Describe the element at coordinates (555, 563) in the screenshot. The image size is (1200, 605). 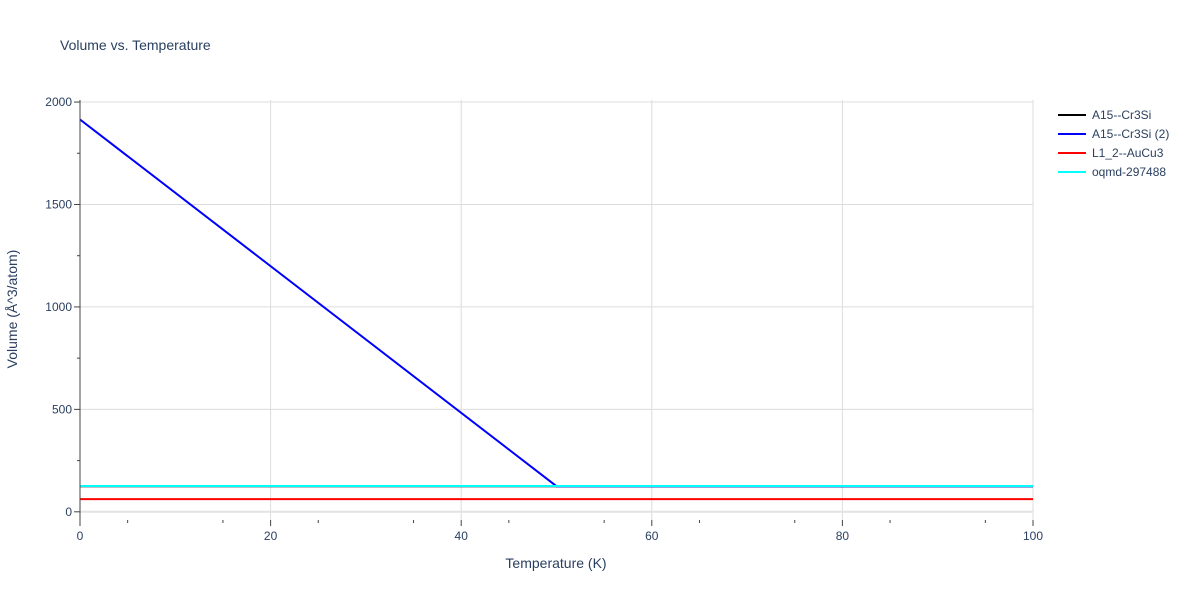
I see `x-axis-label: Temperature (K)` at that location.